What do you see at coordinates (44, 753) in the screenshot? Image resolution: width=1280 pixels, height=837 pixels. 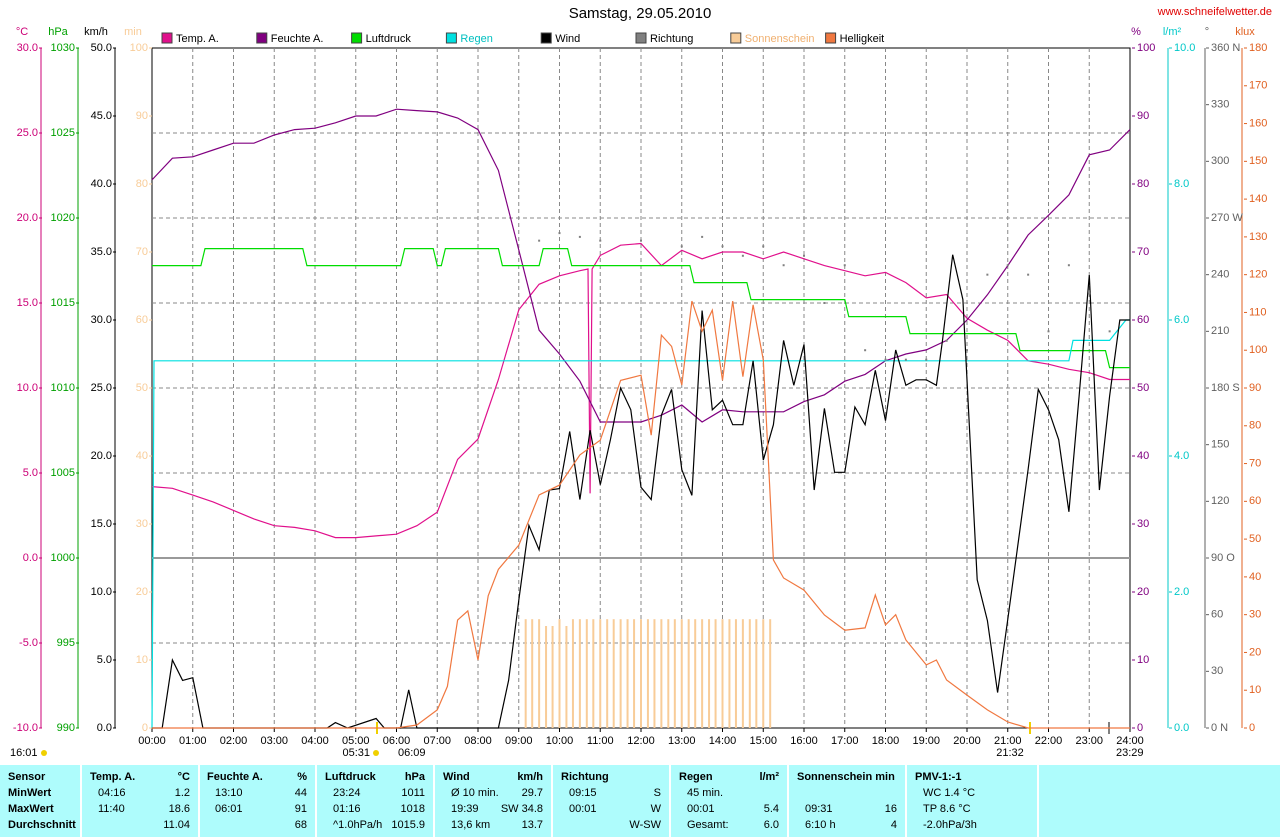 I see `sun-icon` at bounding box center [44, 753].